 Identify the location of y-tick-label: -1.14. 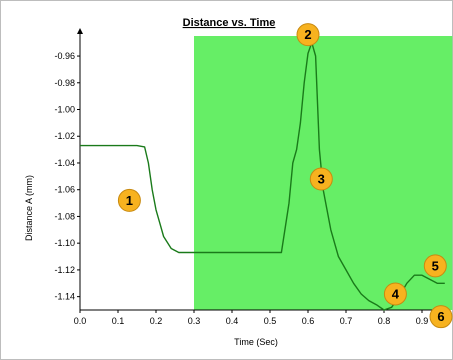
(64, 297).